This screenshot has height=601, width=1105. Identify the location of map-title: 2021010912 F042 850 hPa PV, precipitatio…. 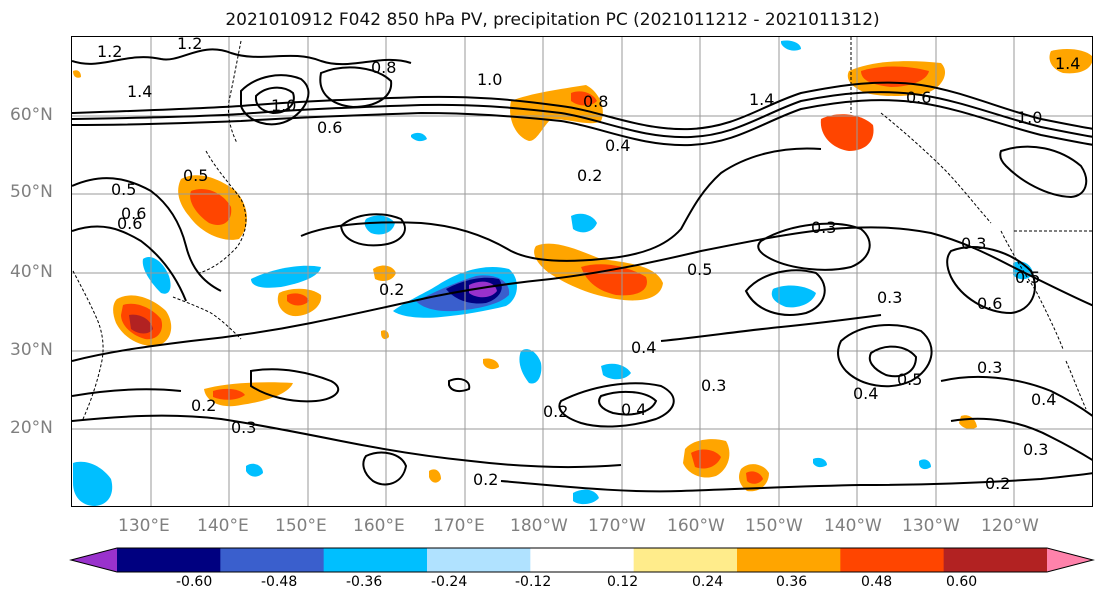
(552, 20).